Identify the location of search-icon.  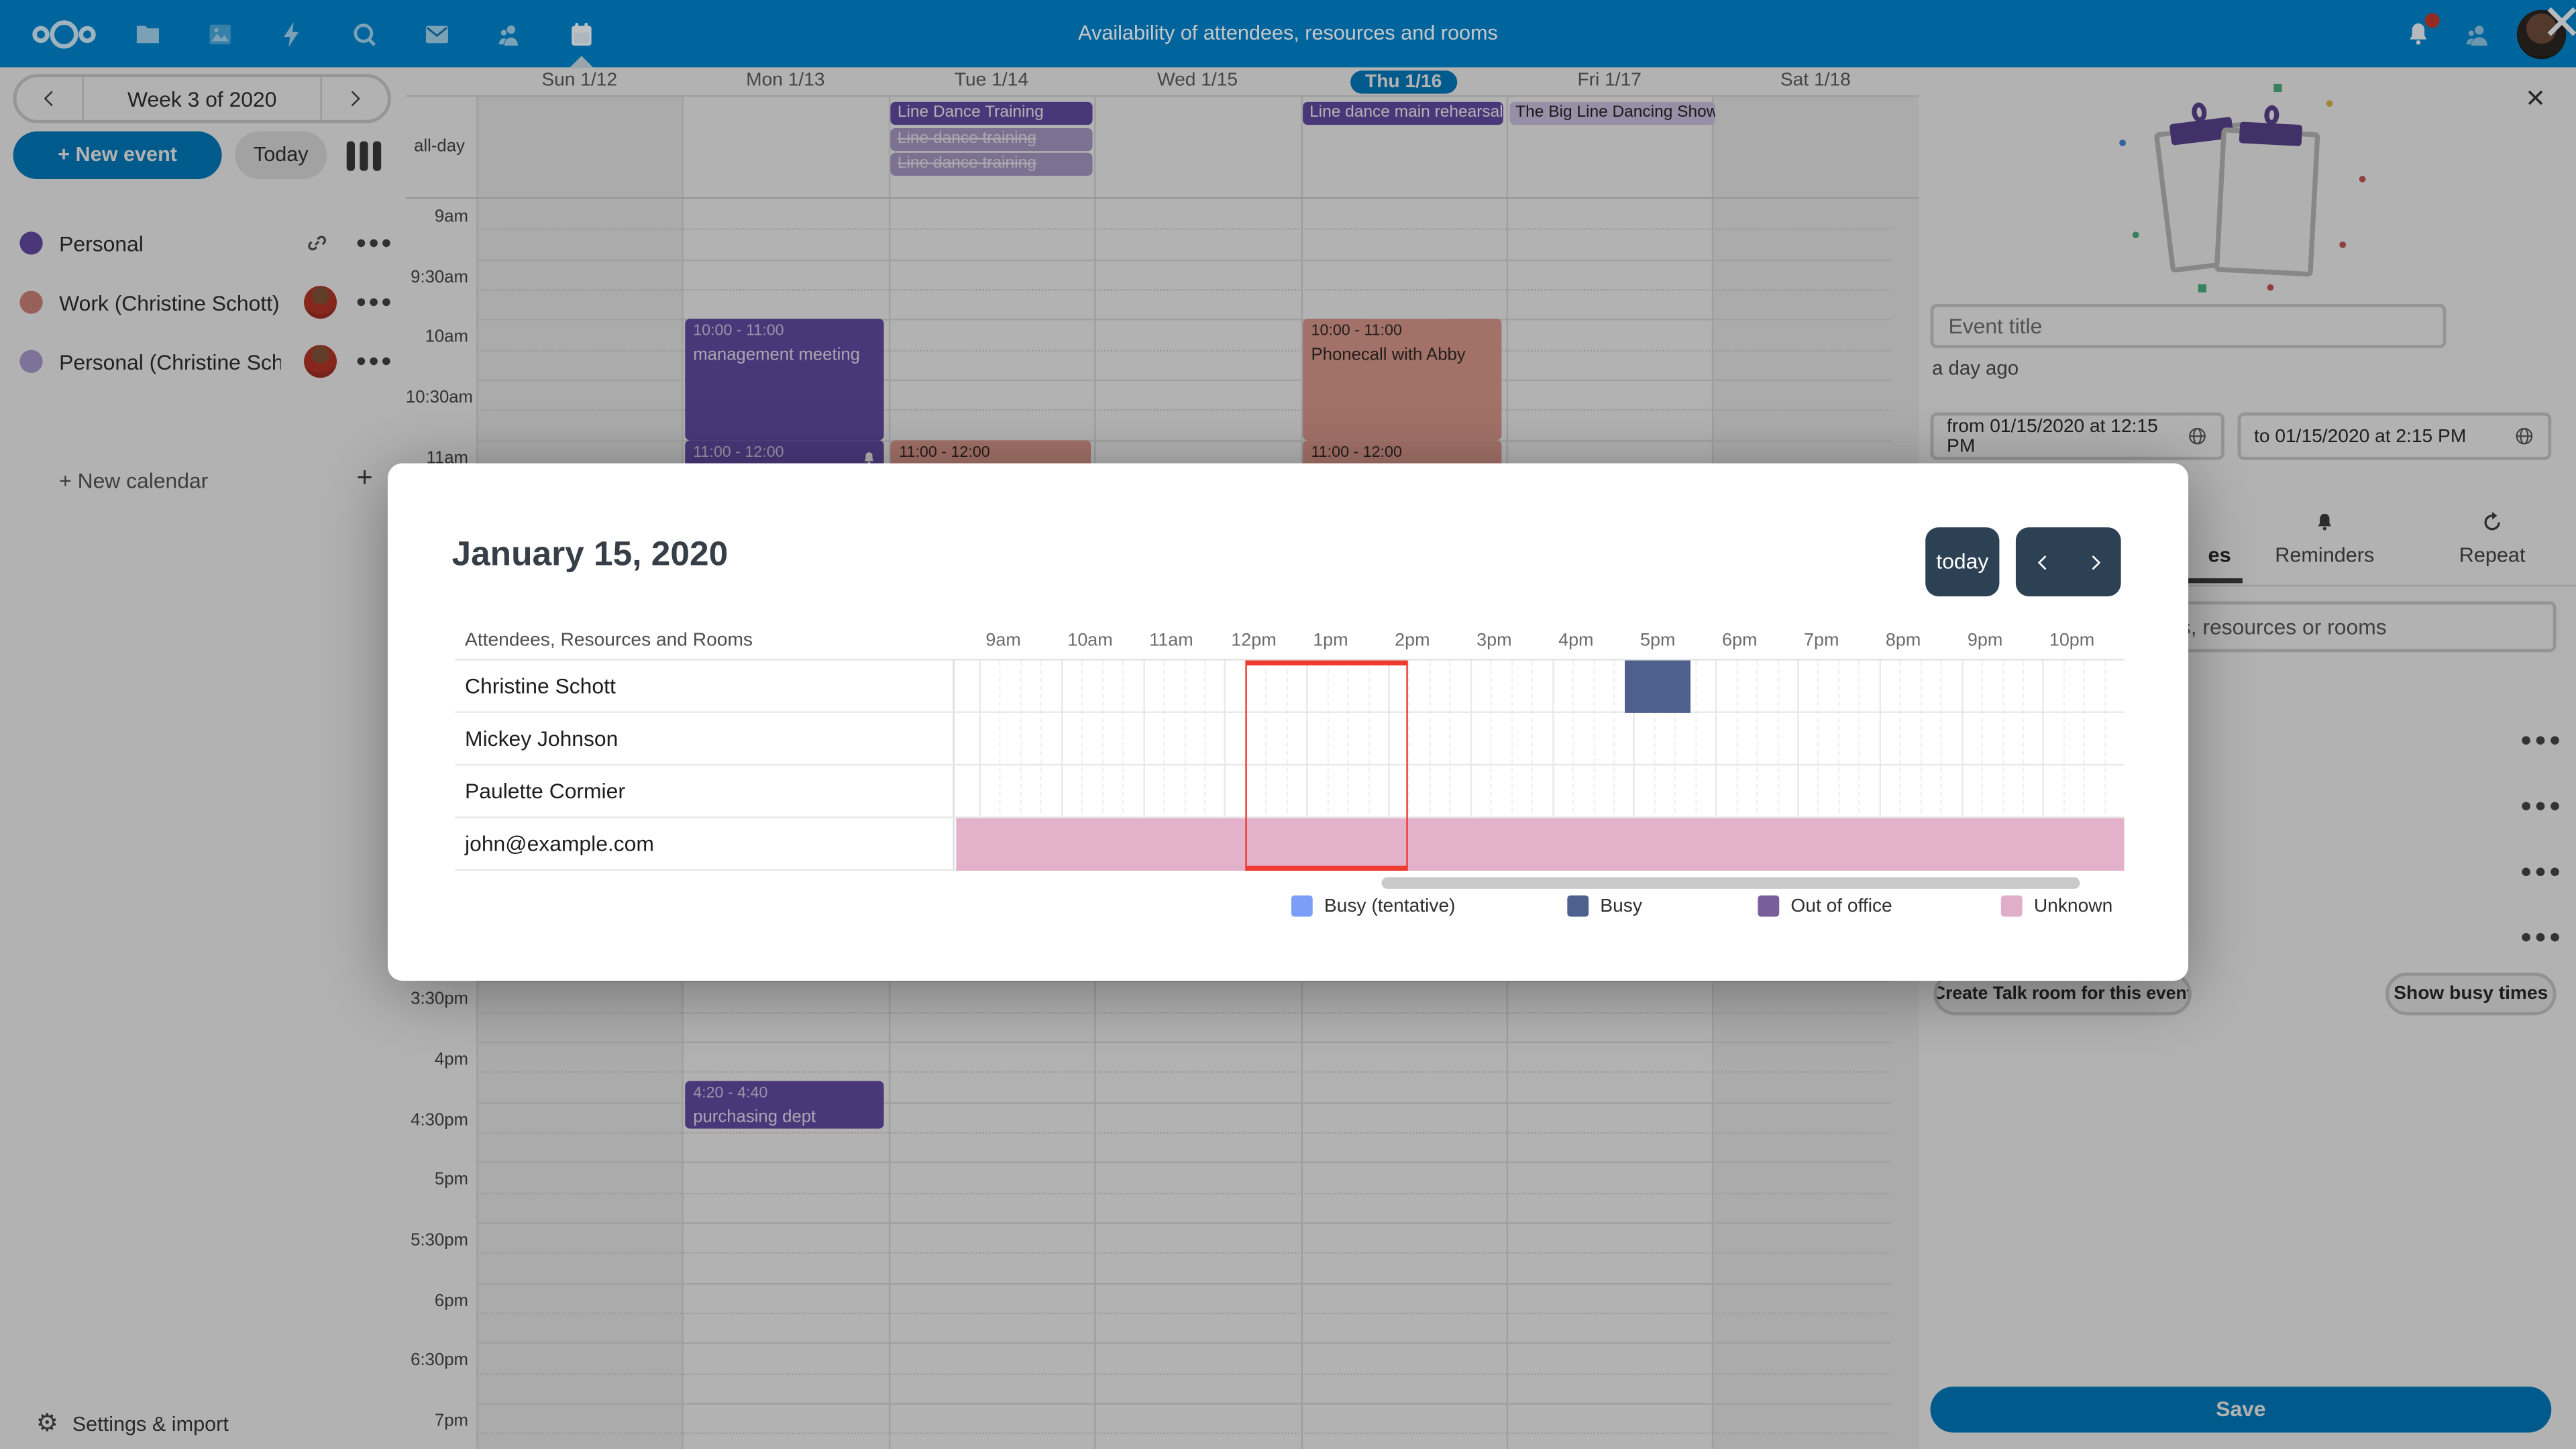
(365, 33).